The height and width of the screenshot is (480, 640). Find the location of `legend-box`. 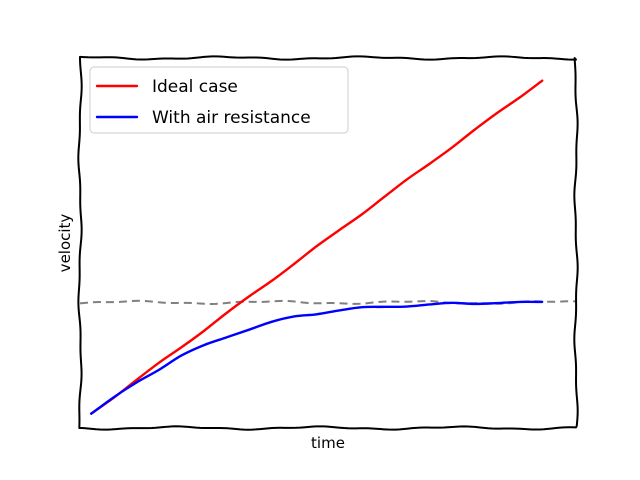

legend-box is located at coordinates (219, 100).